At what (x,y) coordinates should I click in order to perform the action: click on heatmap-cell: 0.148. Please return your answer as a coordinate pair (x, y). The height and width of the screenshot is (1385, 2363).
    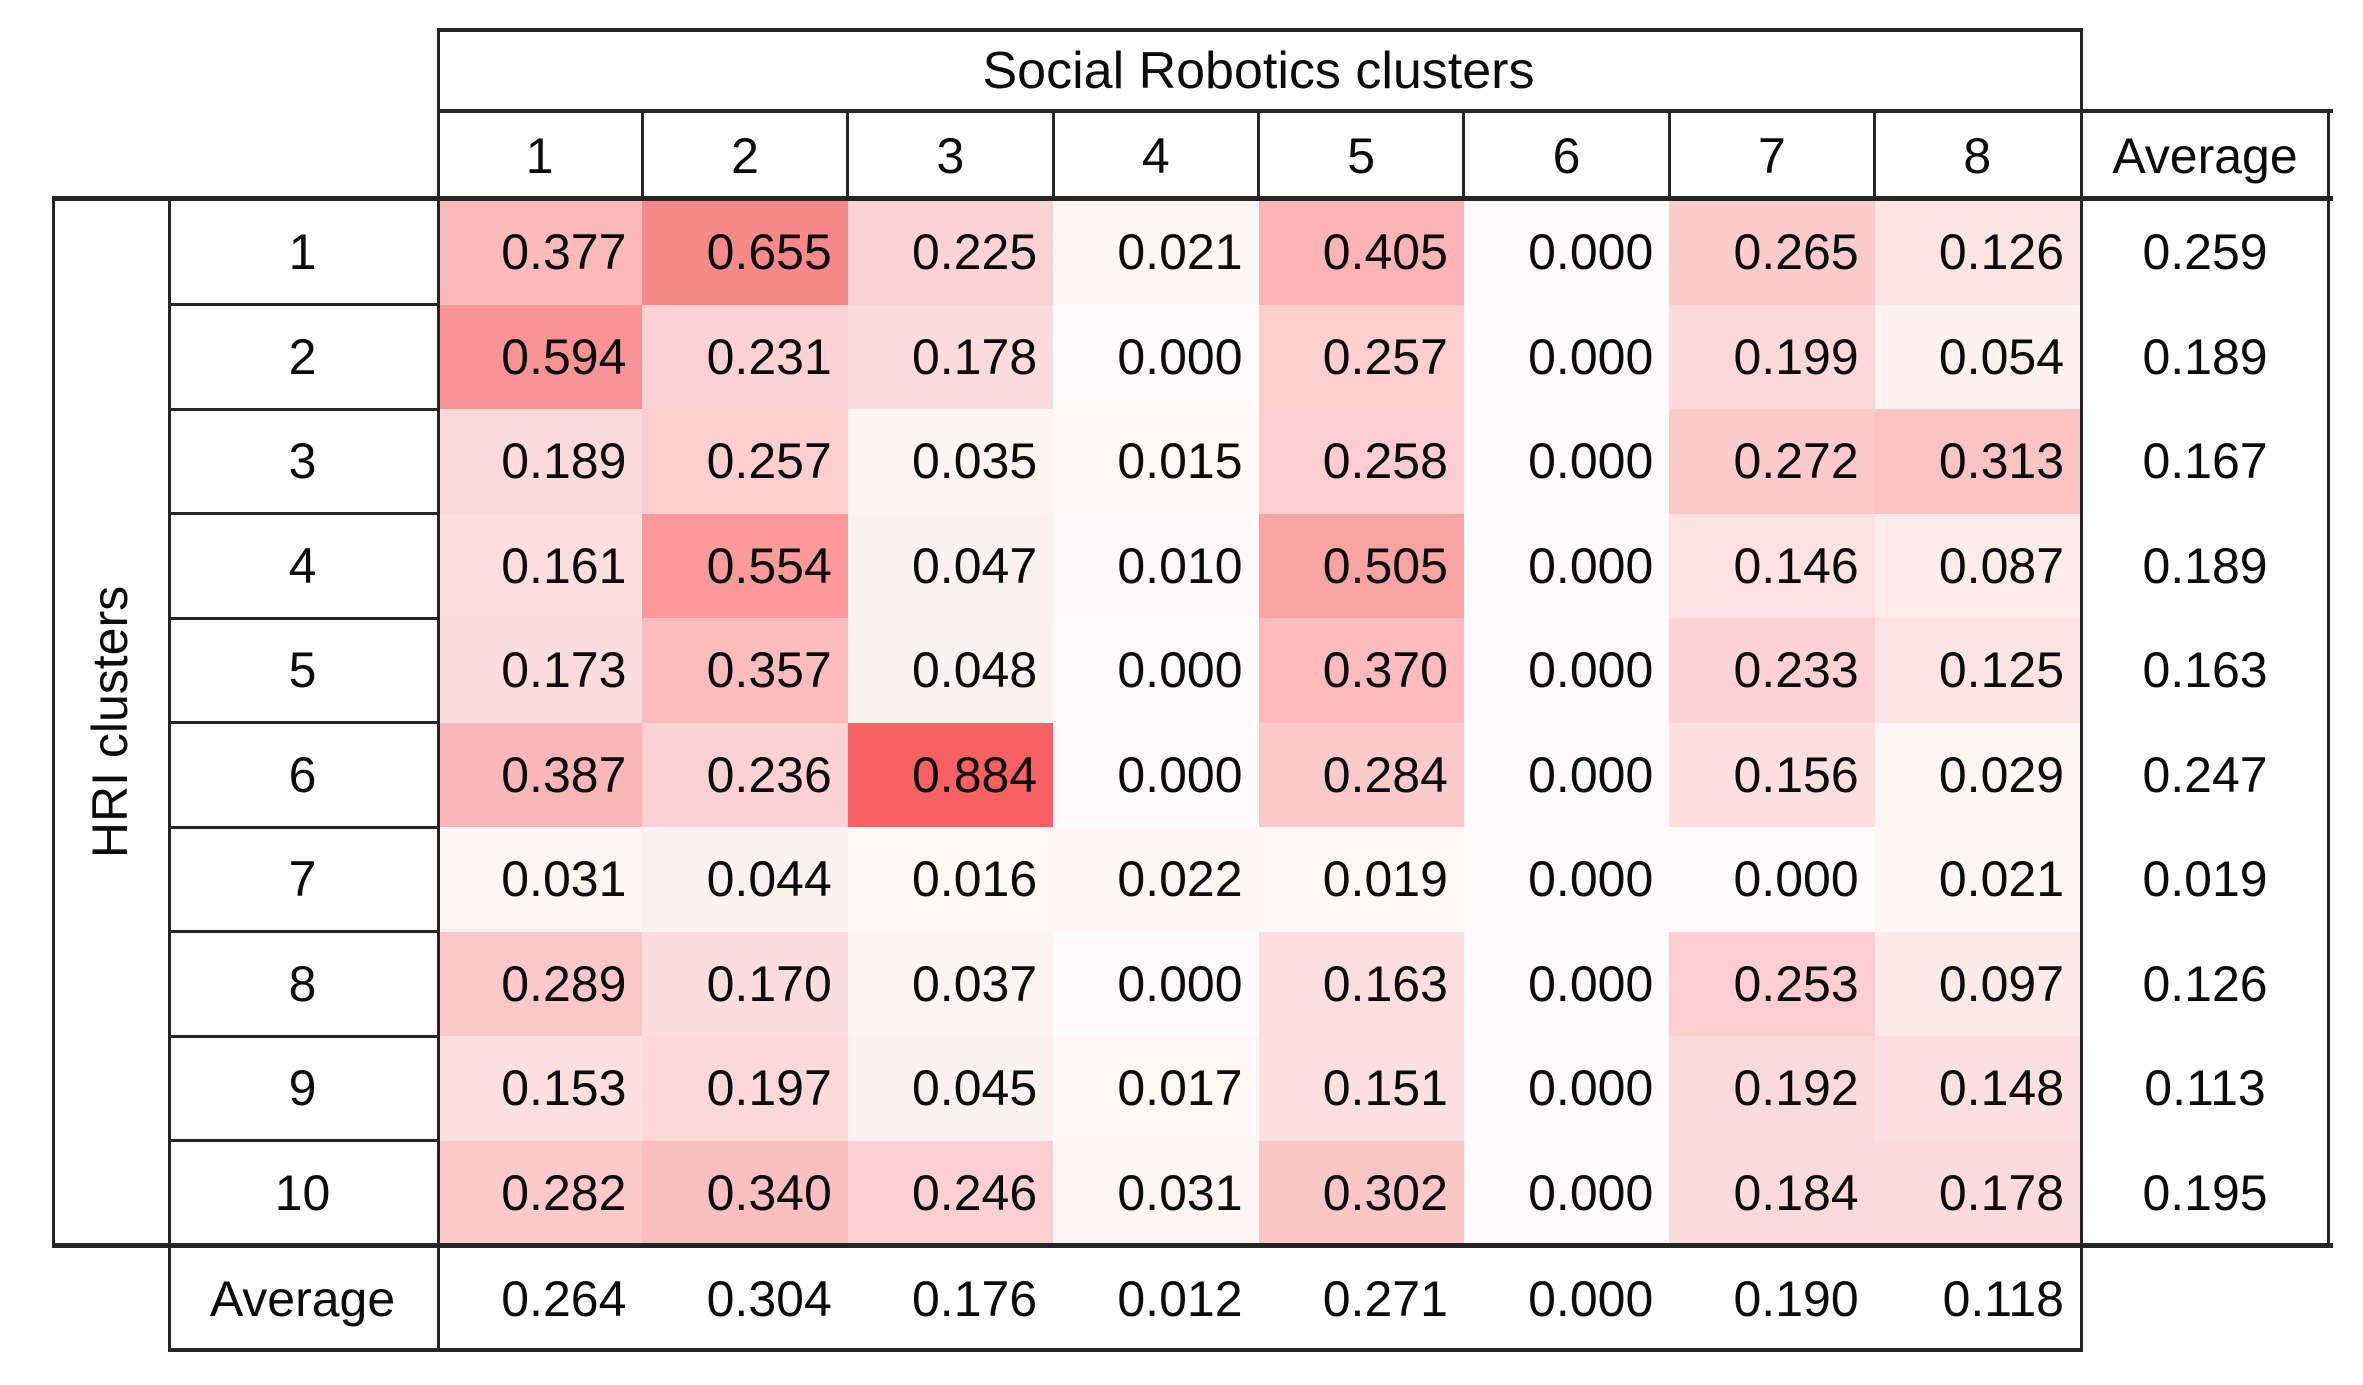
    Looking at the image, I should click on (1977, 1088).